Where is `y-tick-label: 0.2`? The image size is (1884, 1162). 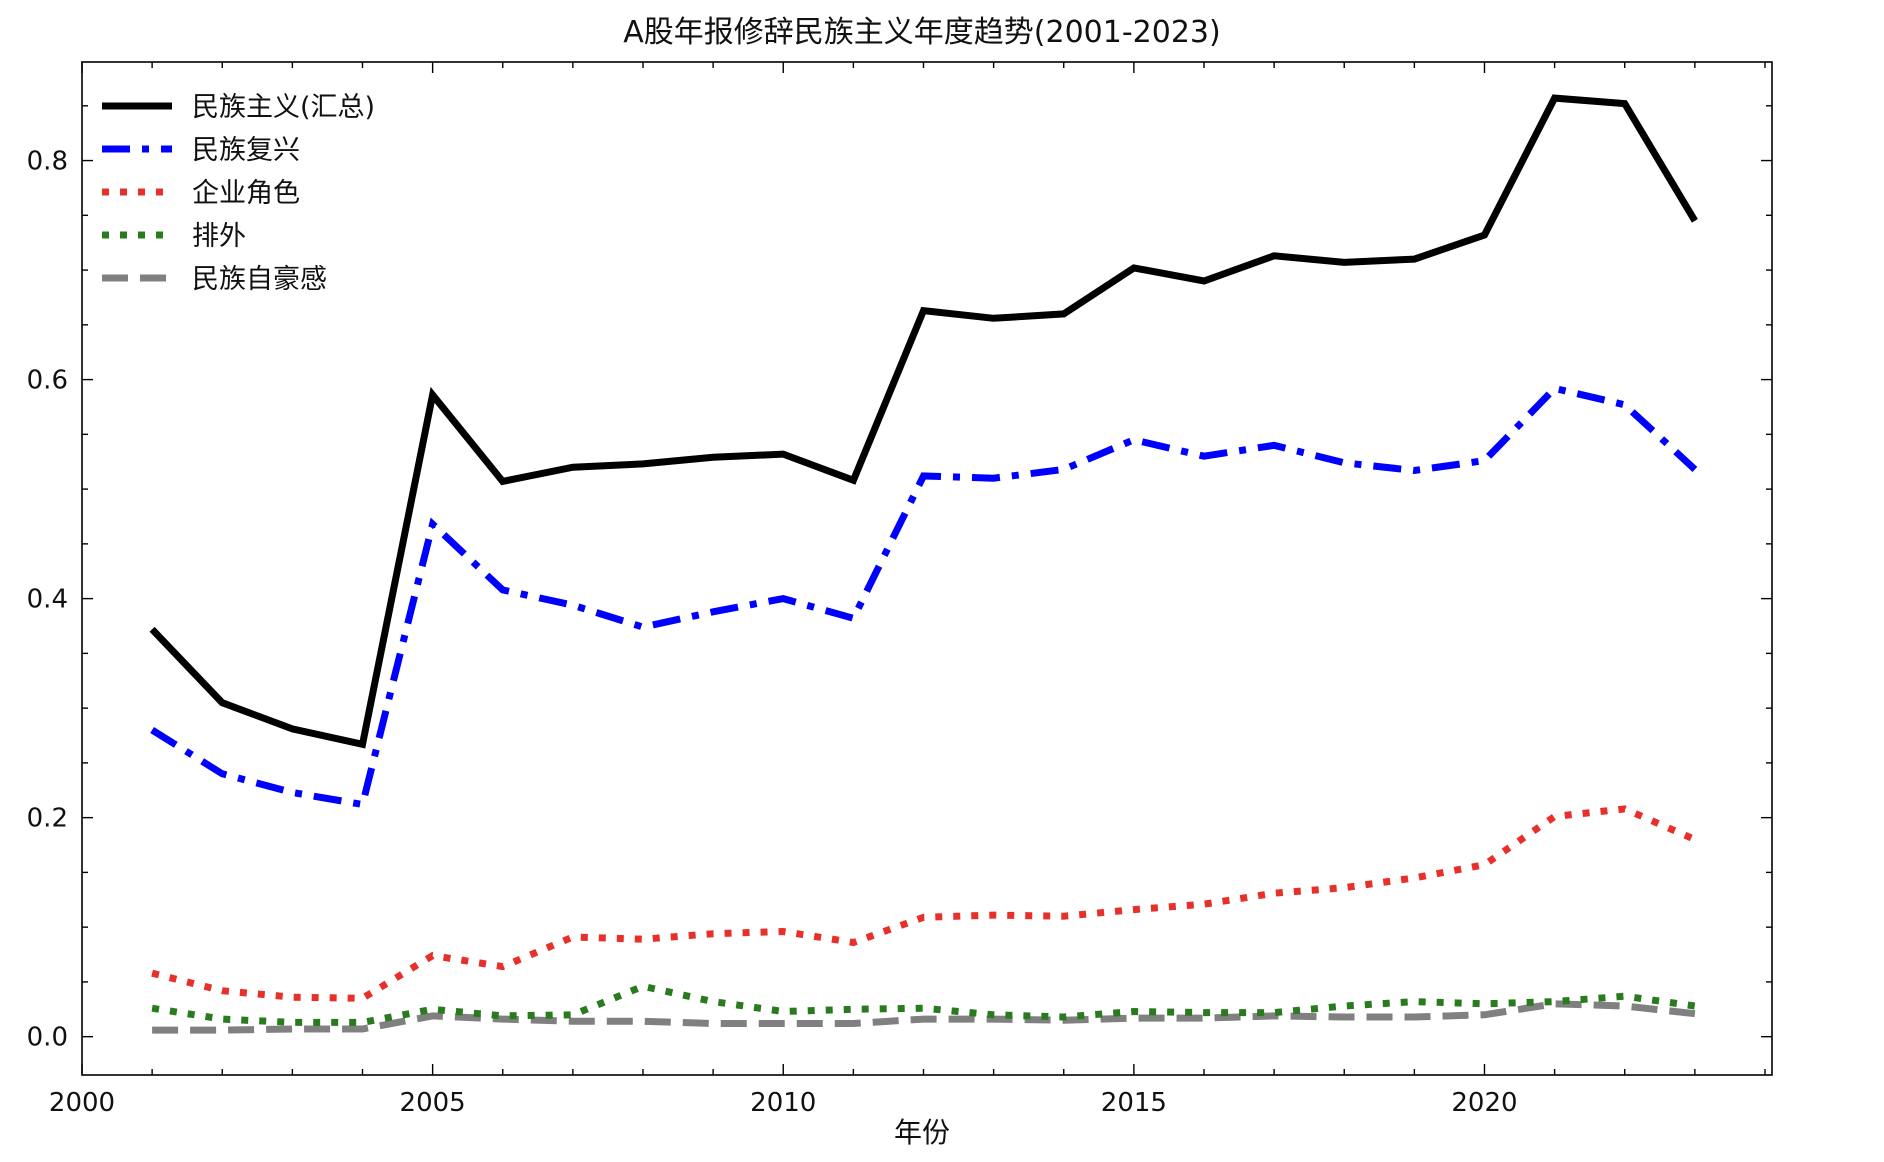 y-tick-label: 0.2 is located at coordinates (47, 819).